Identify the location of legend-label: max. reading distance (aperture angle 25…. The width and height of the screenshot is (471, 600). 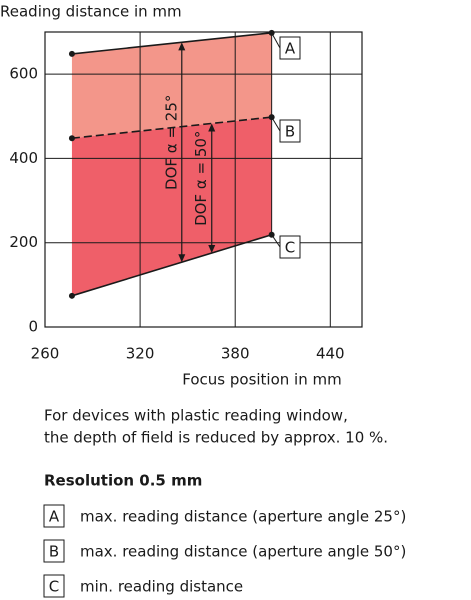
(243, 517).